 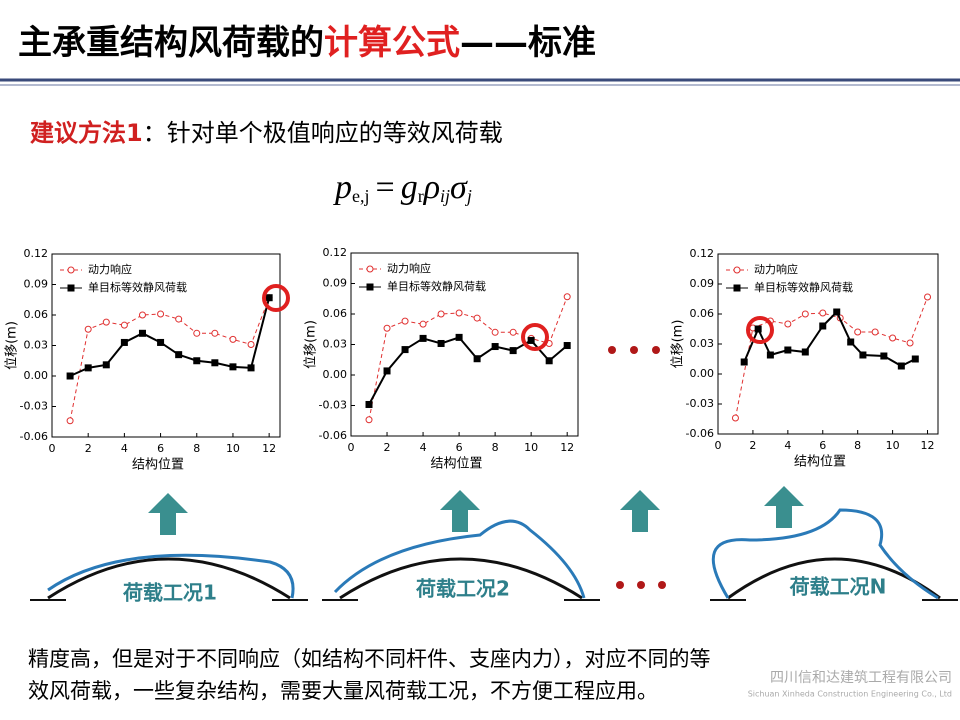 What do you see at coordinates (170, 593) in the screenshot?
I see `case-label: 荷载工况1` at bounding box center [170, 593].